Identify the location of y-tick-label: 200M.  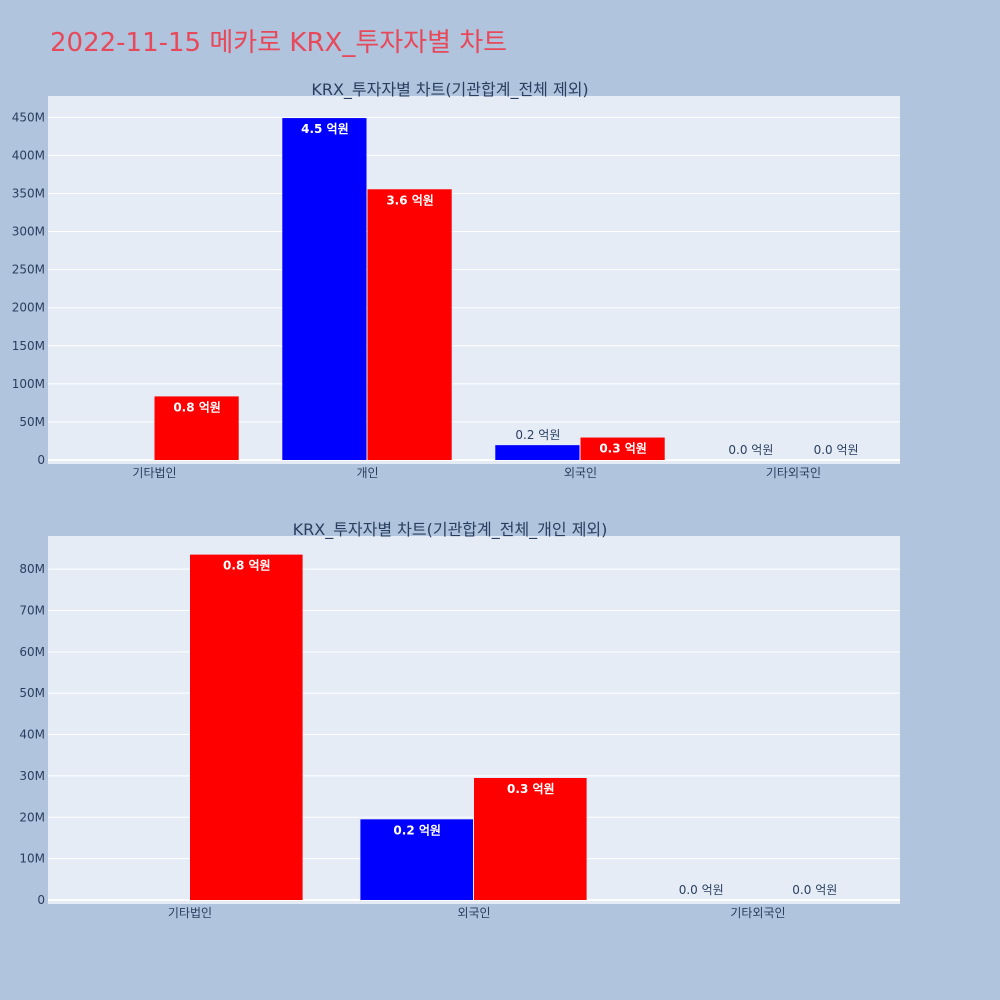
(28, 308).